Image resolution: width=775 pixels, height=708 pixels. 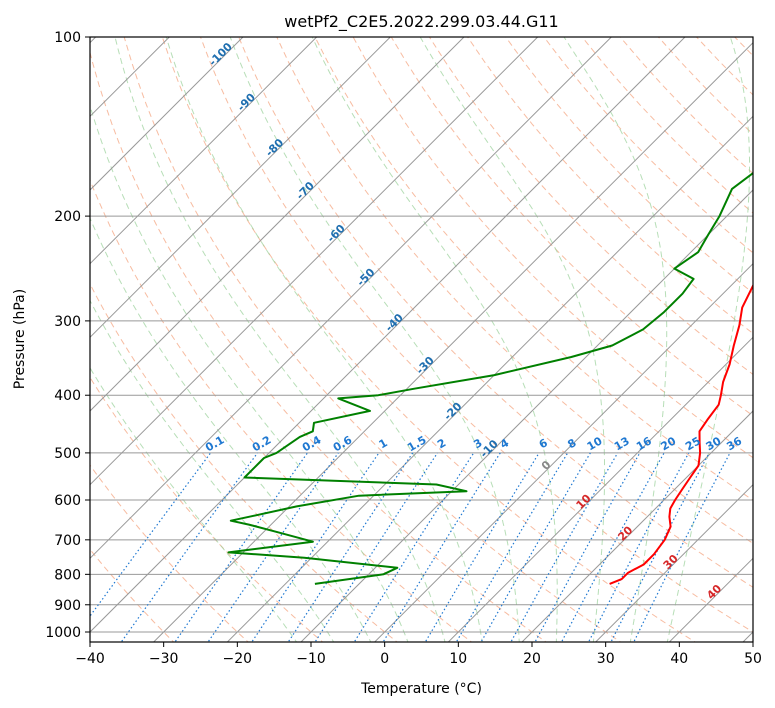 What do you see at coordinates (67, 396) in the screenshot?
I see `y-tick-label: 400` at bounding box center [67, 396].